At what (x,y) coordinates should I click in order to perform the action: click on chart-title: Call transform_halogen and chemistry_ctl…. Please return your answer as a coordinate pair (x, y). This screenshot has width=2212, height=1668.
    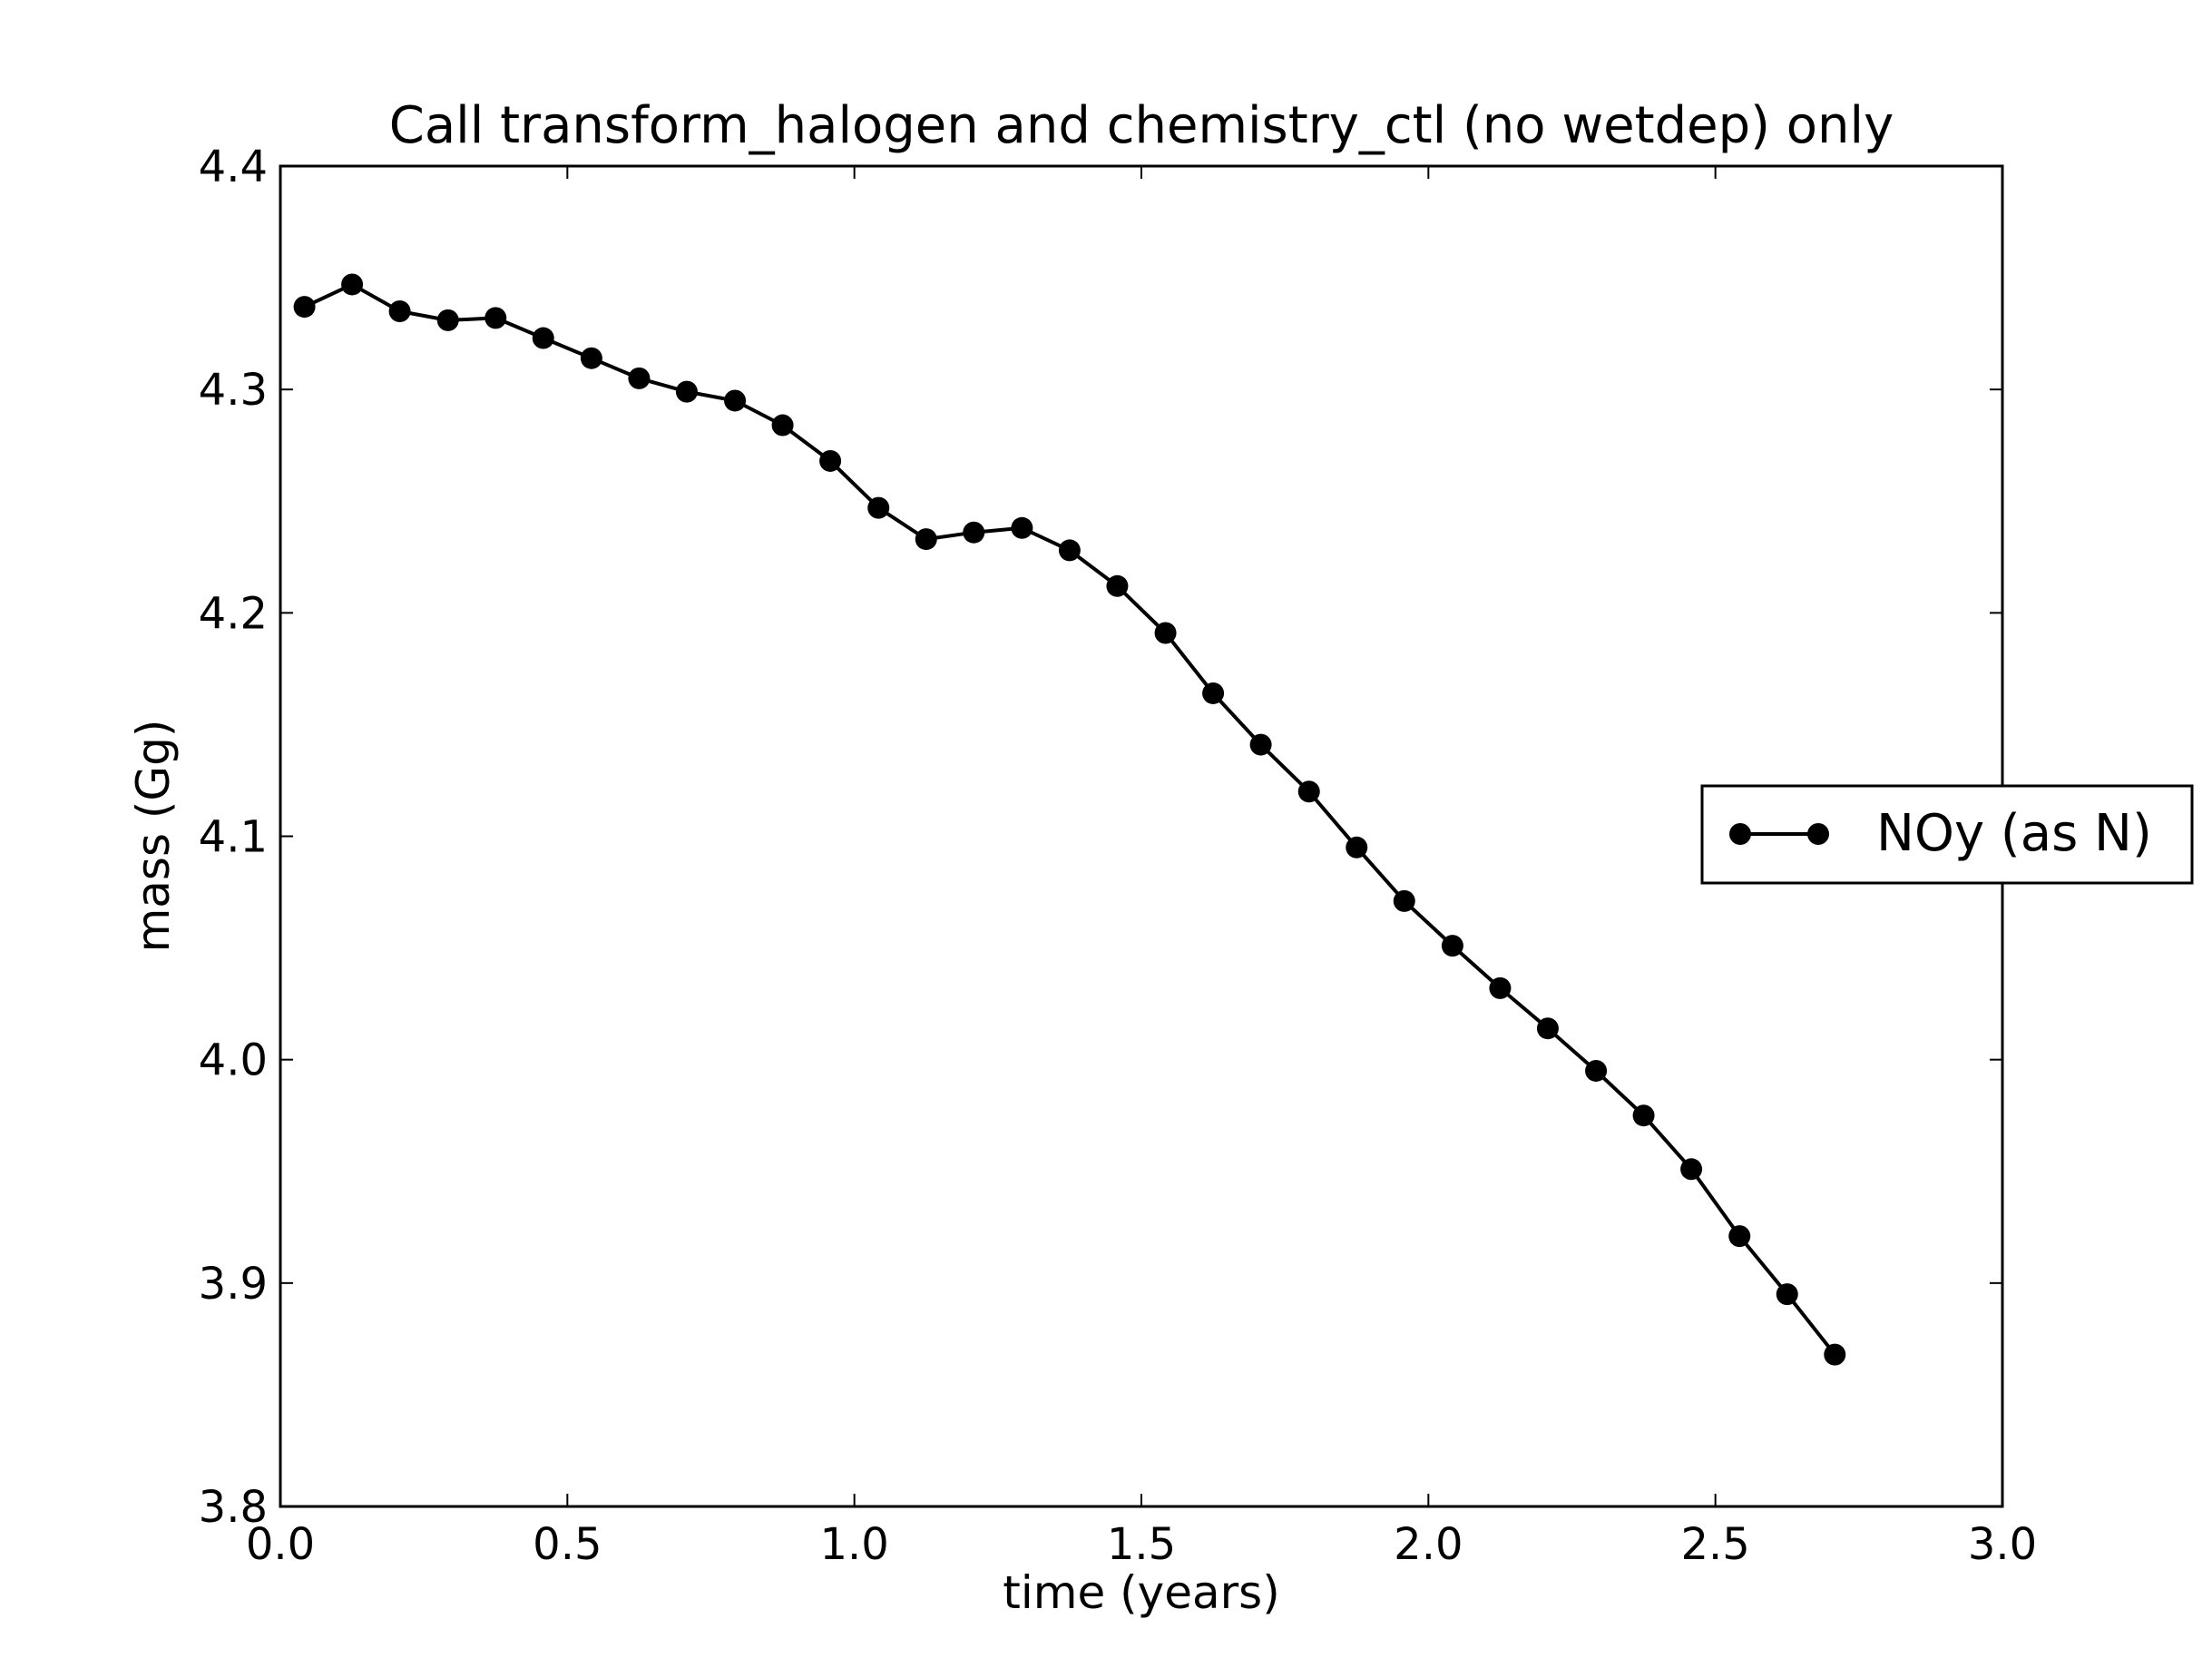
    Looking at the image, I should click on (1141, 125).